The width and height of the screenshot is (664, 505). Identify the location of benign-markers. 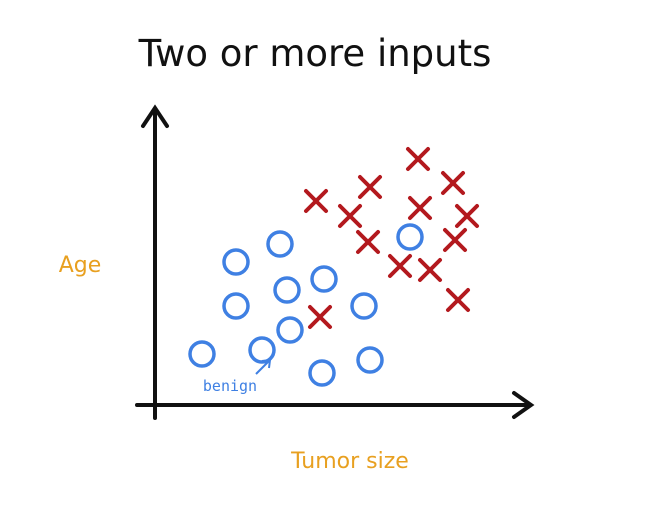
(306, 305).